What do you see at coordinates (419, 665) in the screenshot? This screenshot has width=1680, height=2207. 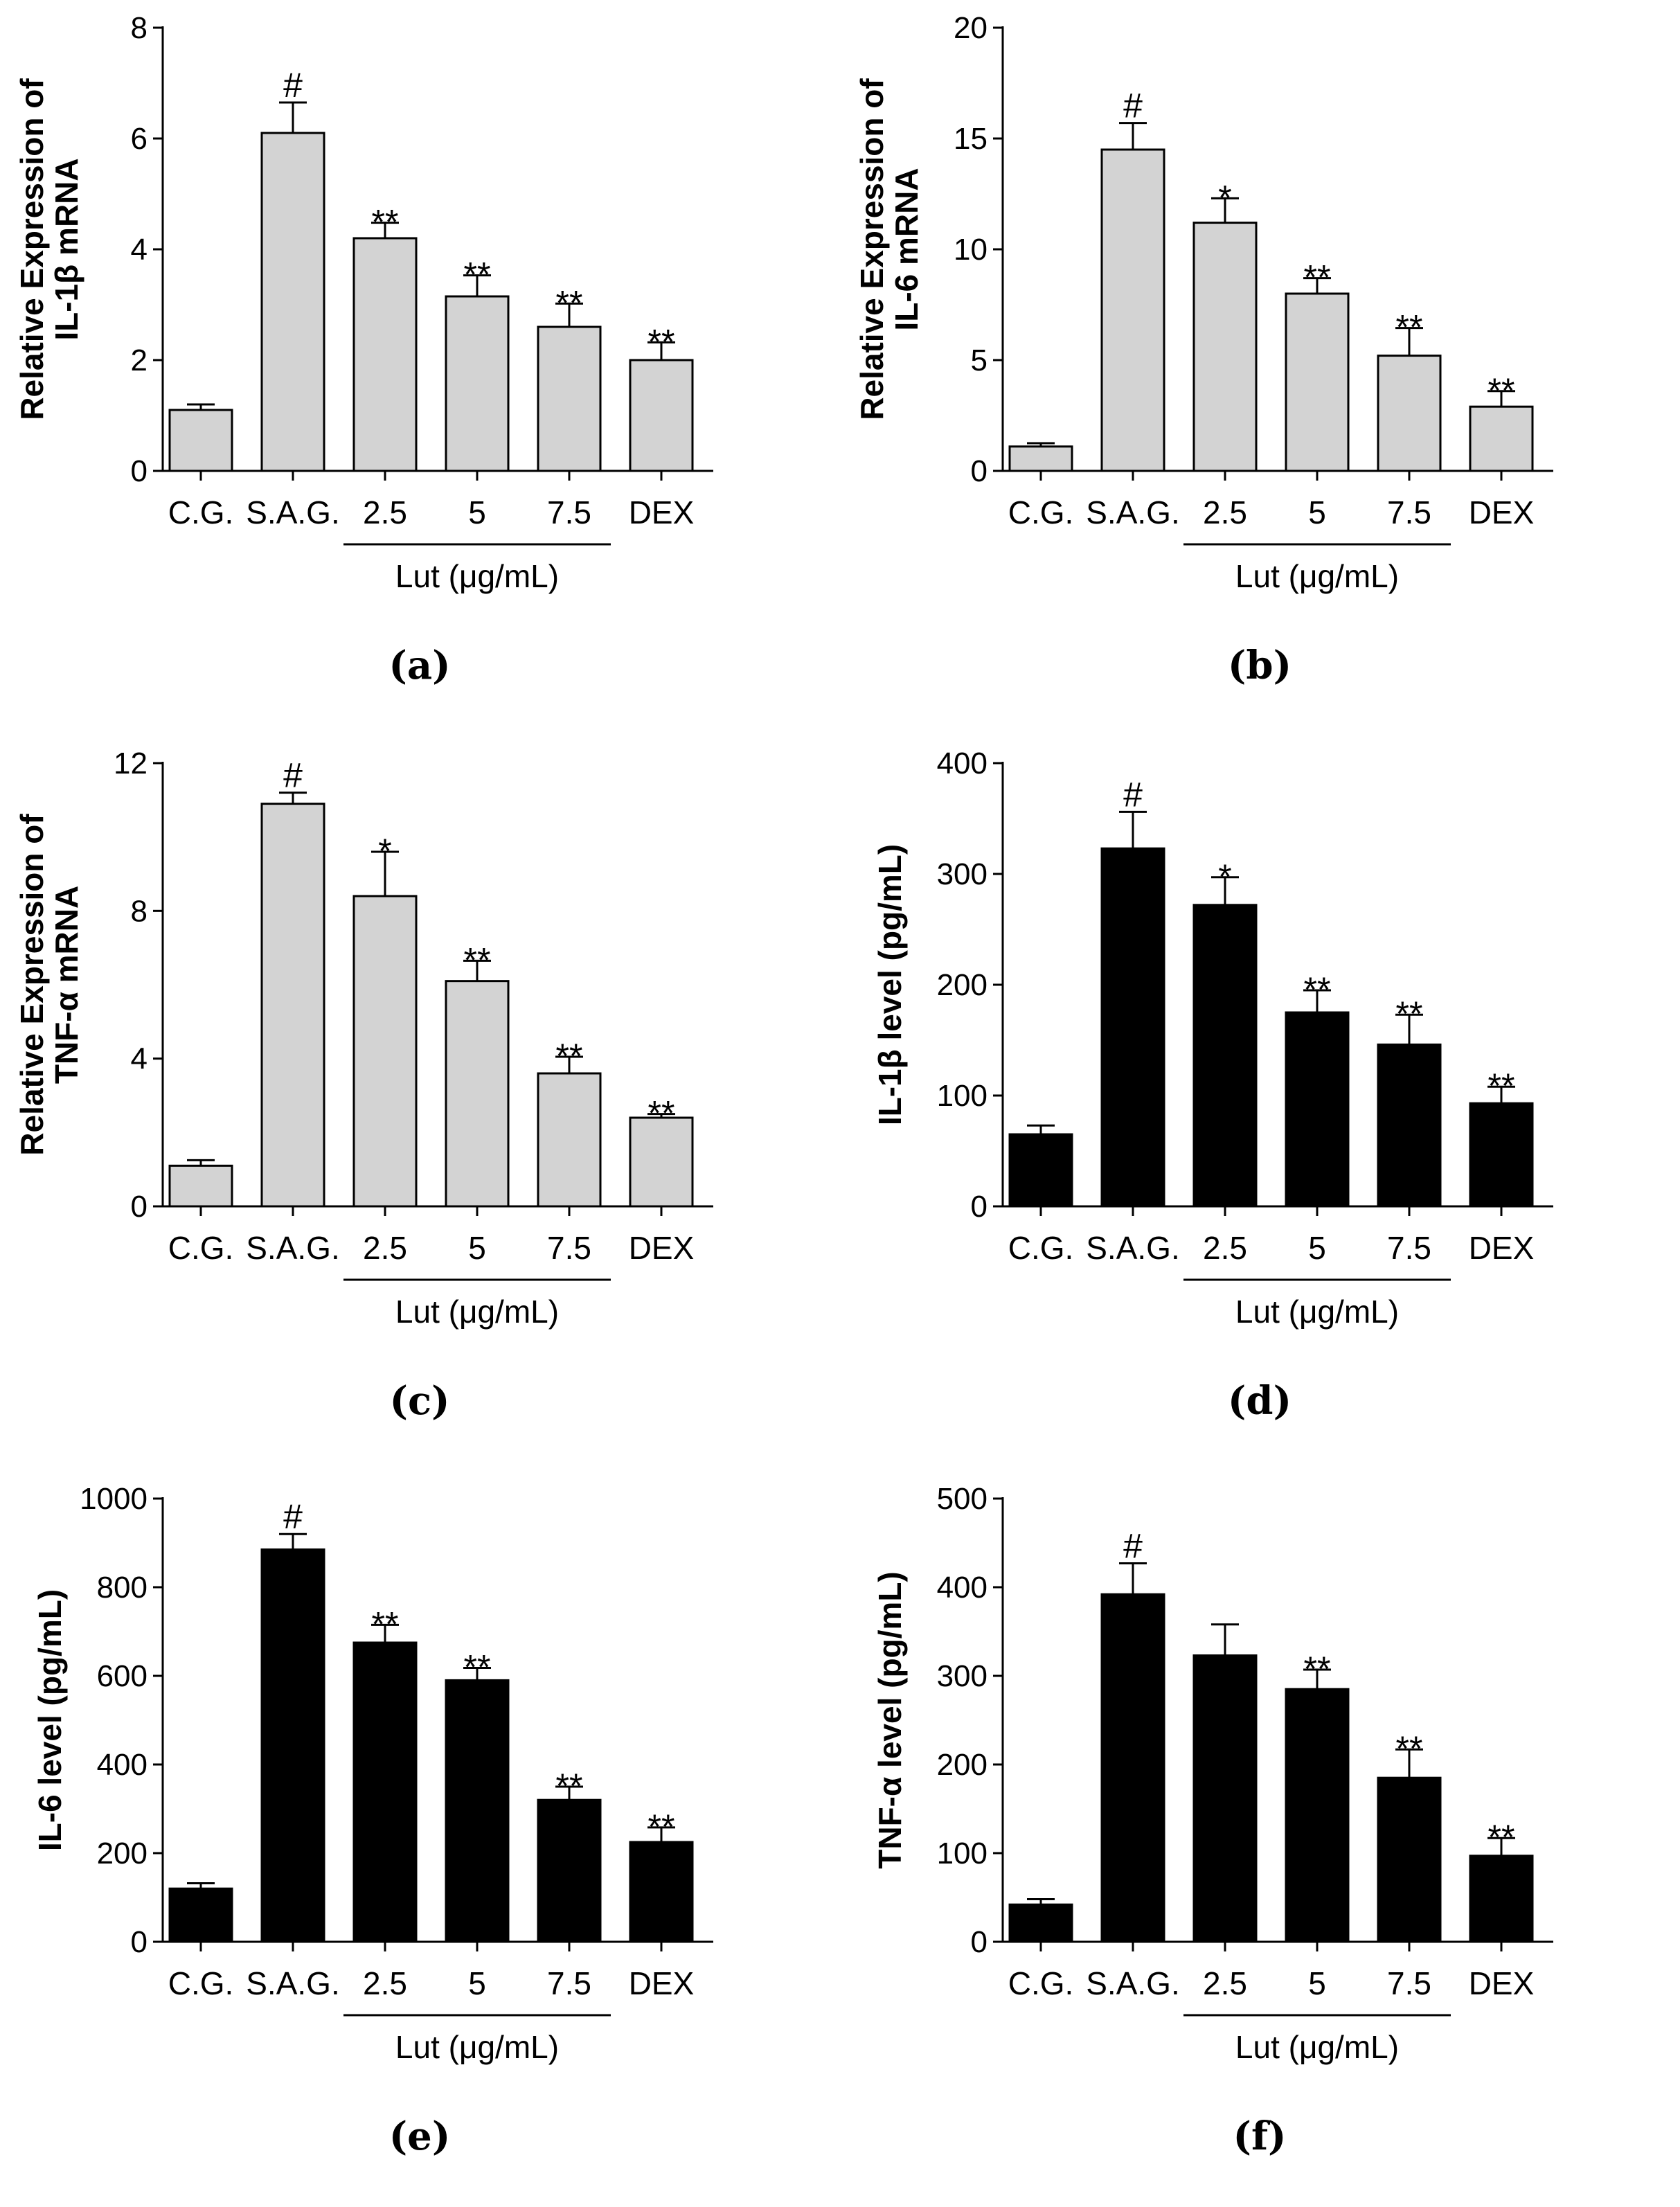 I see `panel-caption: (a)` at bounding box center [419, 665].